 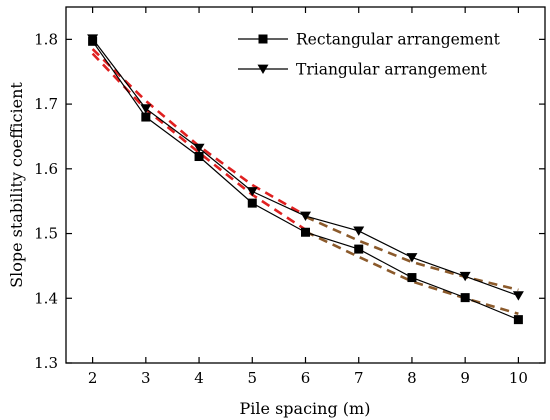 I want to click on legend-label: Triangular arrangement, so click(x=392, y=70).